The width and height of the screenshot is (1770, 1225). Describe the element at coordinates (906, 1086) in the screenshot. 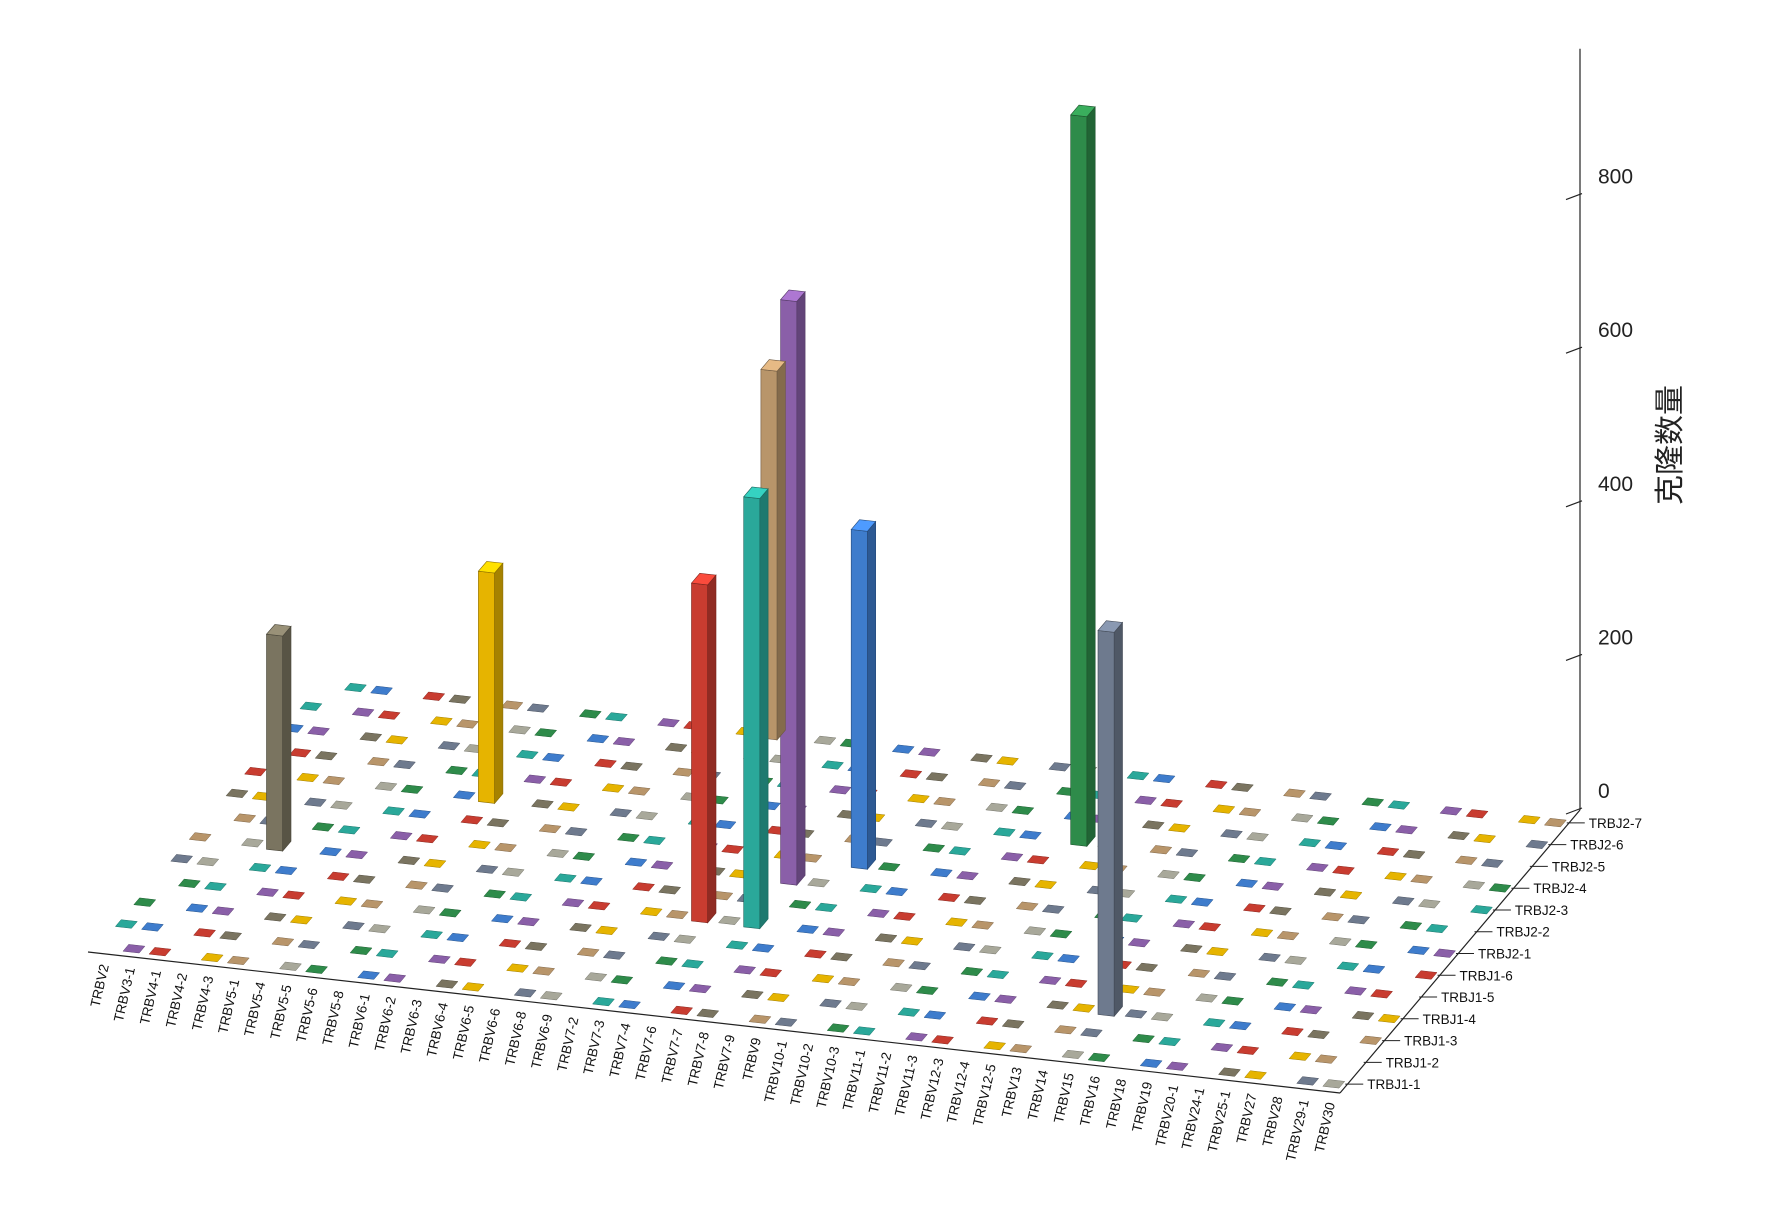

I see `x-tick-label: TRBV11-3` at that location.